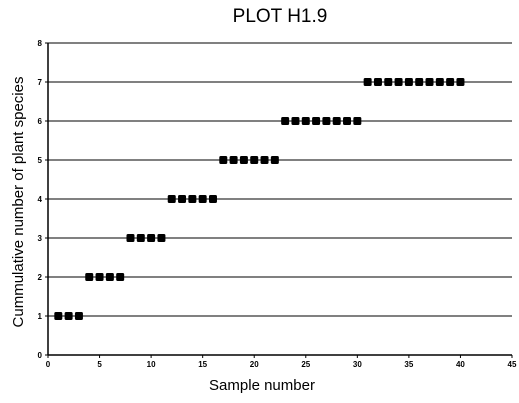 The height and width of the screenshot is (403, 519). What do you see at coordinates (151, 364) in the screenshot?
I see `x-tick-label-10: 10` at bounding box center [151, 364].